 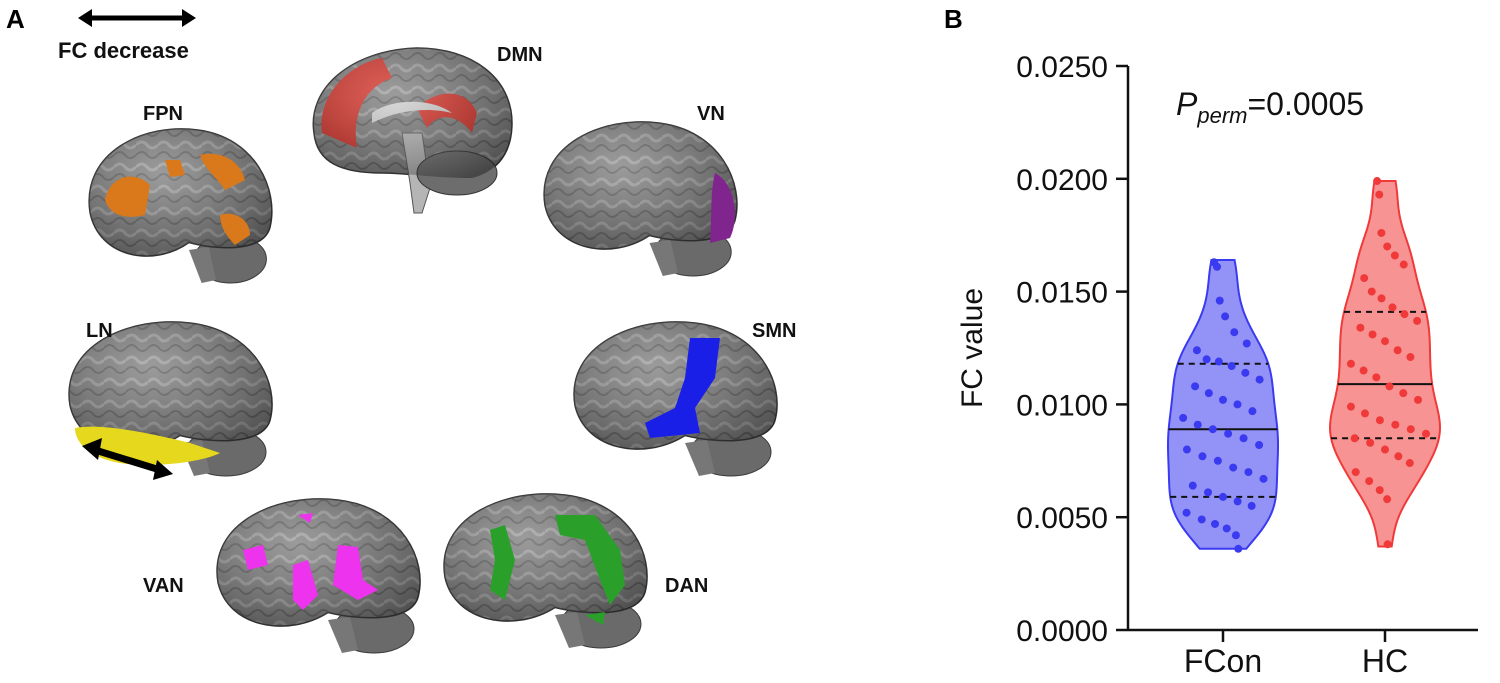 What do you see at coordinates (1062, 405) in the screenshot?
I see `y-tick-label: 0.0100` at bounding box center [1062, 405].